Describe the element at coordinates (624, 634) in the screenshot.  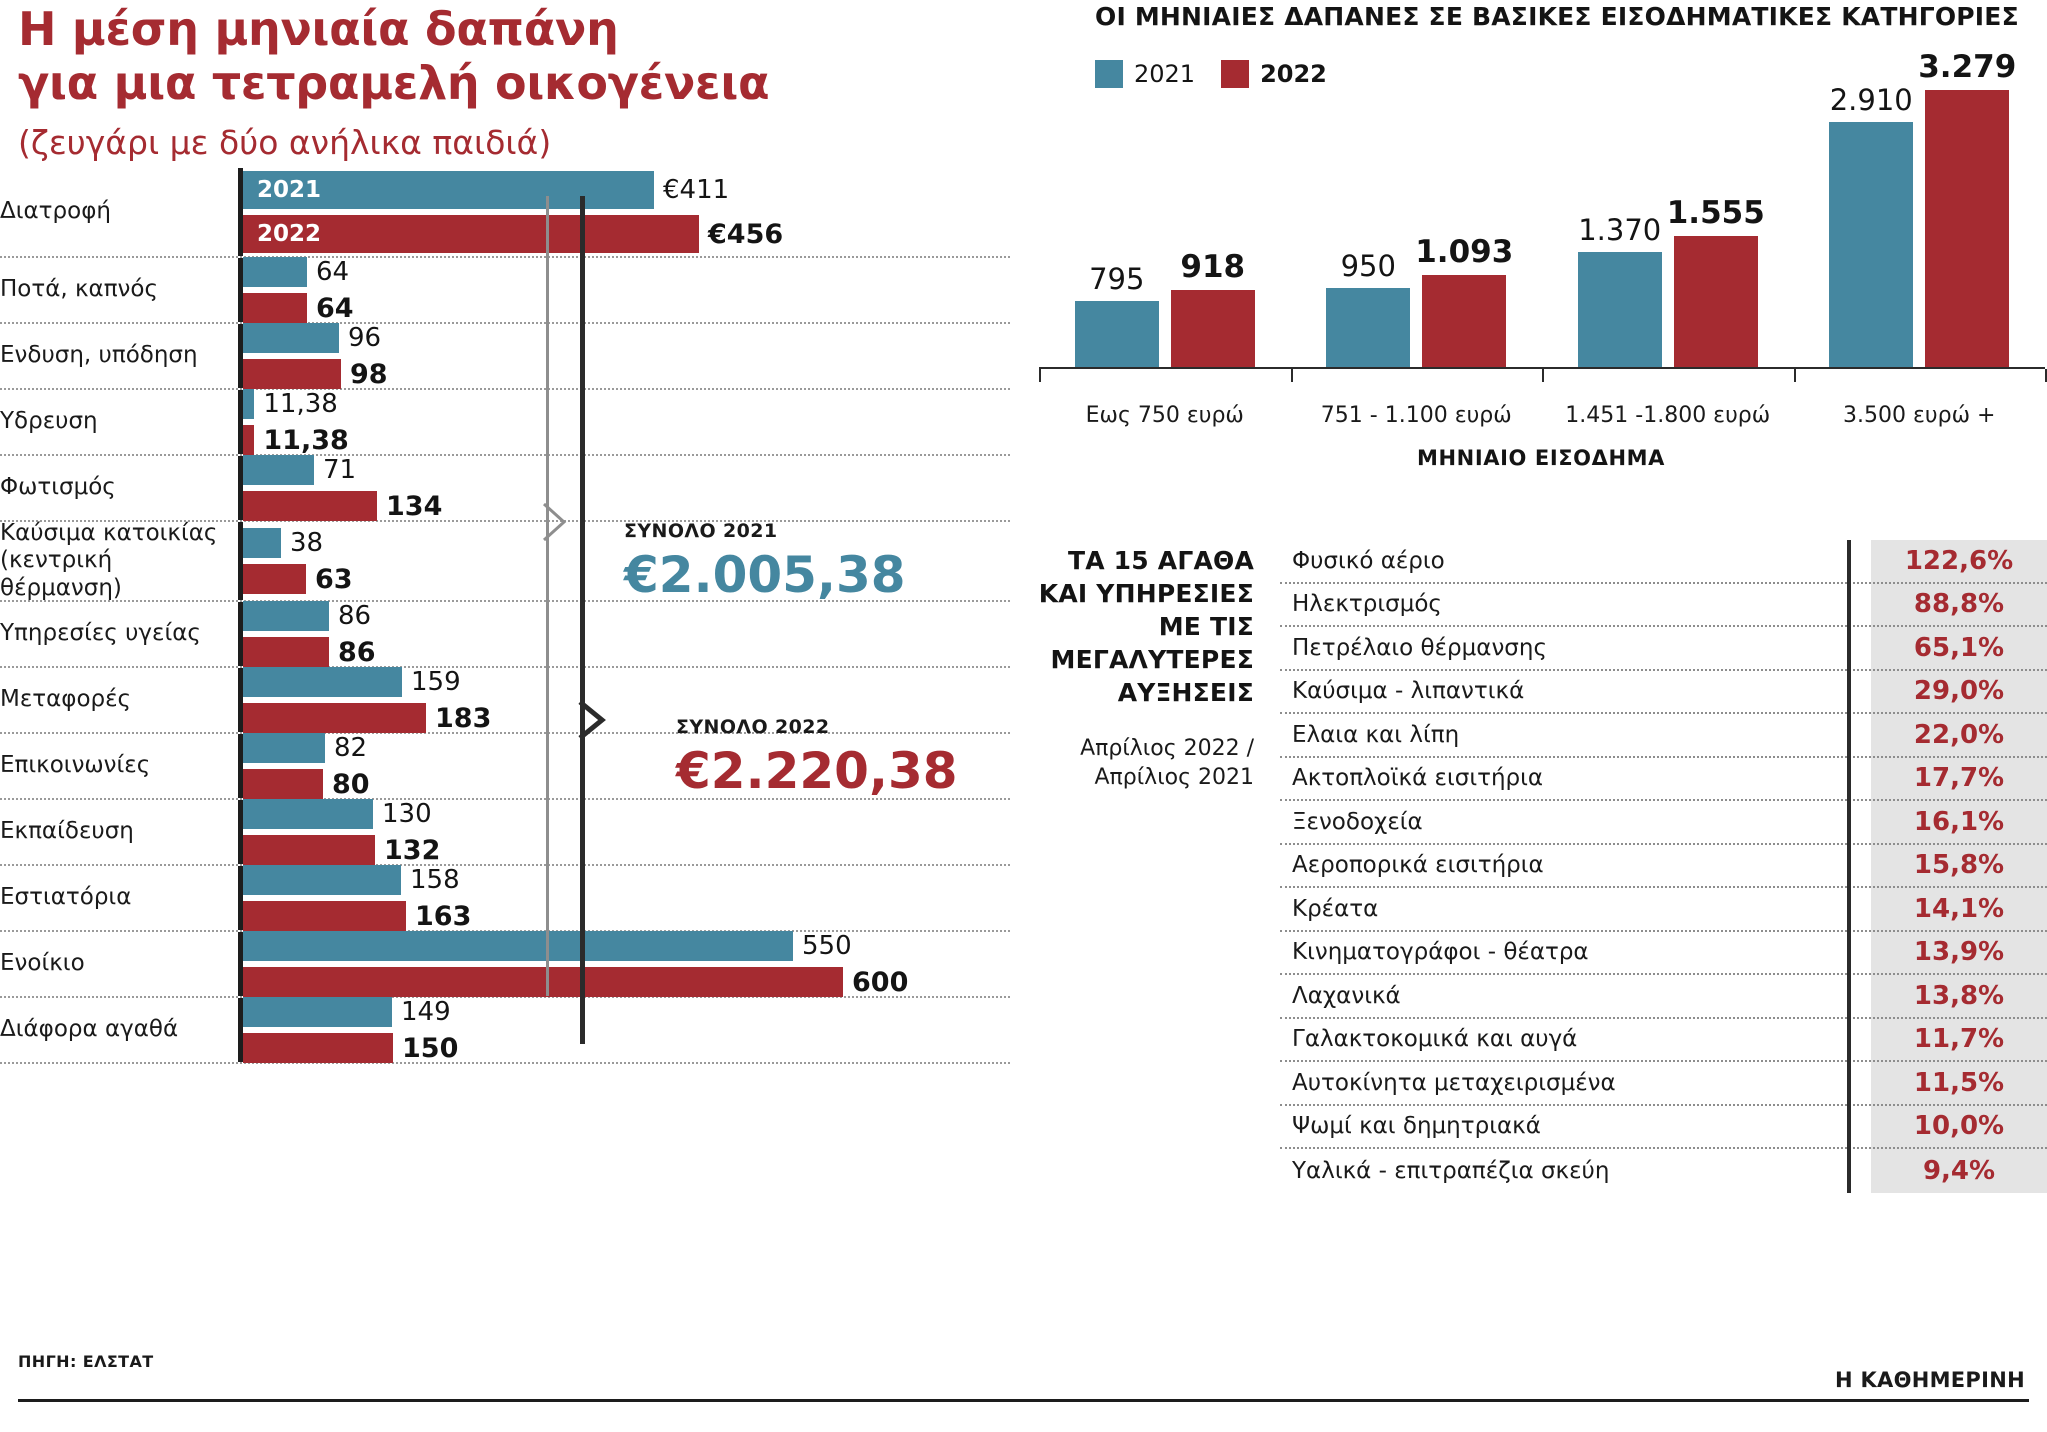
I see `expense-bars: 86 86` at that location.